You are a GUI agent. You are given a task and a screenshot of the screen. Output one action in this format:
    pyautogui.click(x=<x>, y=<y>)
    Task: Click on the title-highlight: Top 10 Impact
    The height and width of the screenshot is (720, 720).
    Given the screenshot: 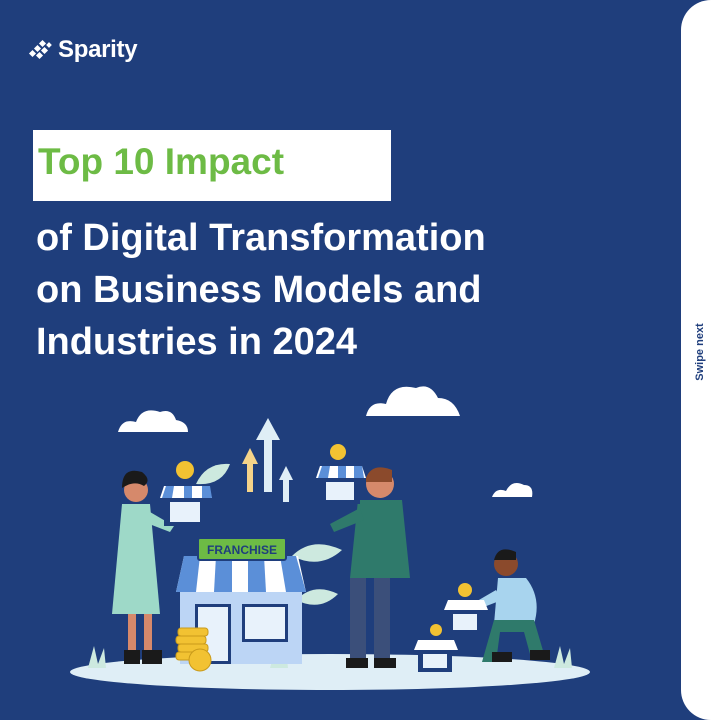 What is the action you would take?
    pyautogui.click(x=161, y=161)
    